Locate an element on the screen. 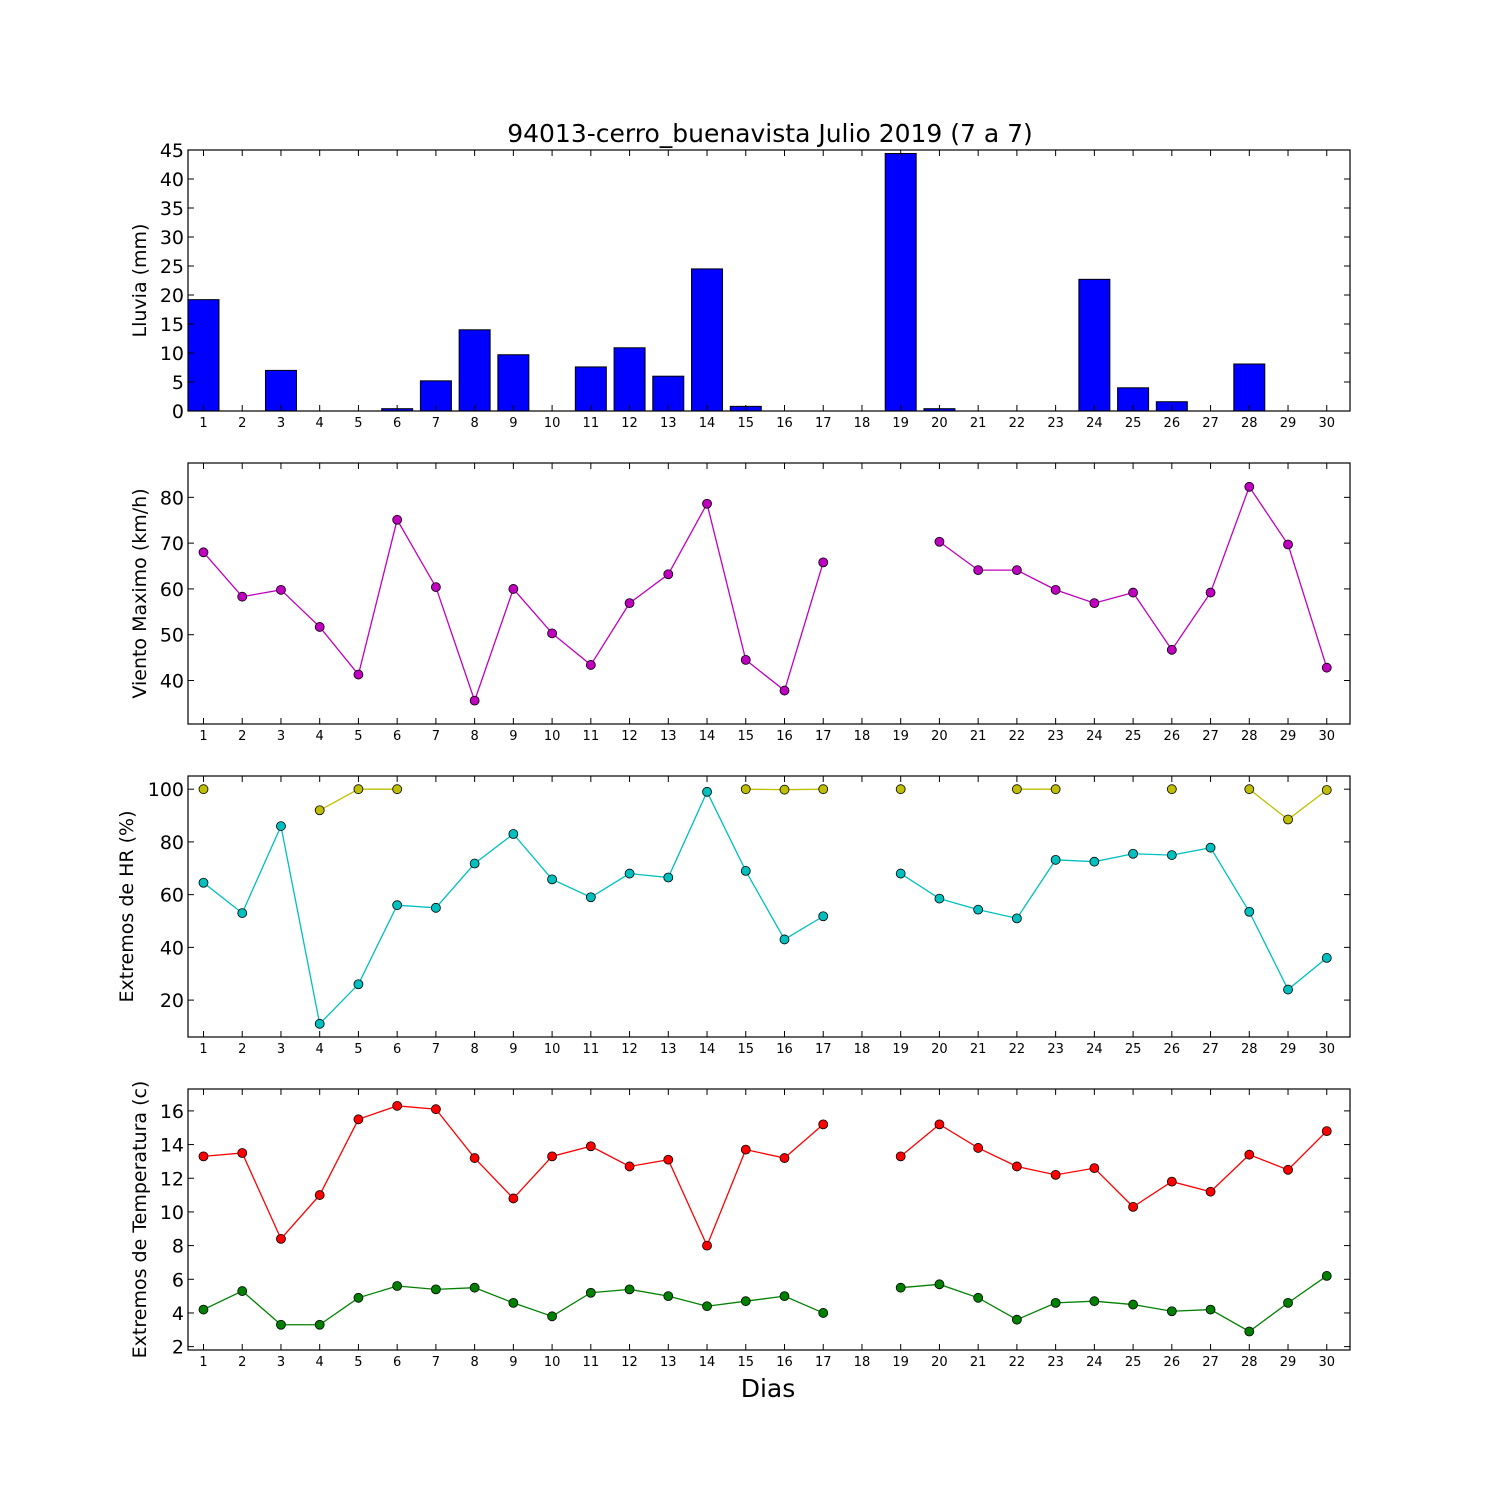  y-tick-label: 70 is located at coordinates (172, 544).